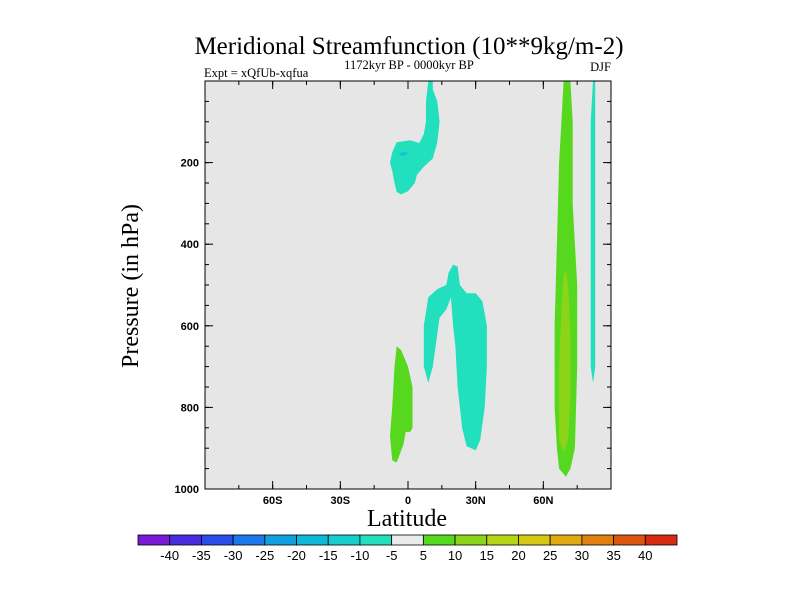 This screenshot has height=600, width=800. I want to click on period-label: 1172kyr BP - 0000kyr BP, so click(409, 65).